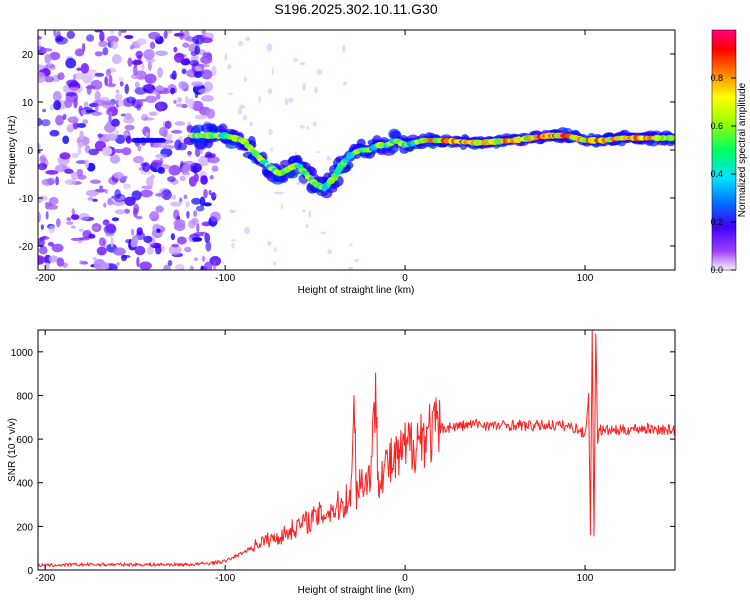 The width and height of the screenshot is (750, 600). What do you see at coordinates (356, 290) in the screenshot?
I see `heatmap-xlabel: Height of straight line (km)` at bounding box center [356, 290].